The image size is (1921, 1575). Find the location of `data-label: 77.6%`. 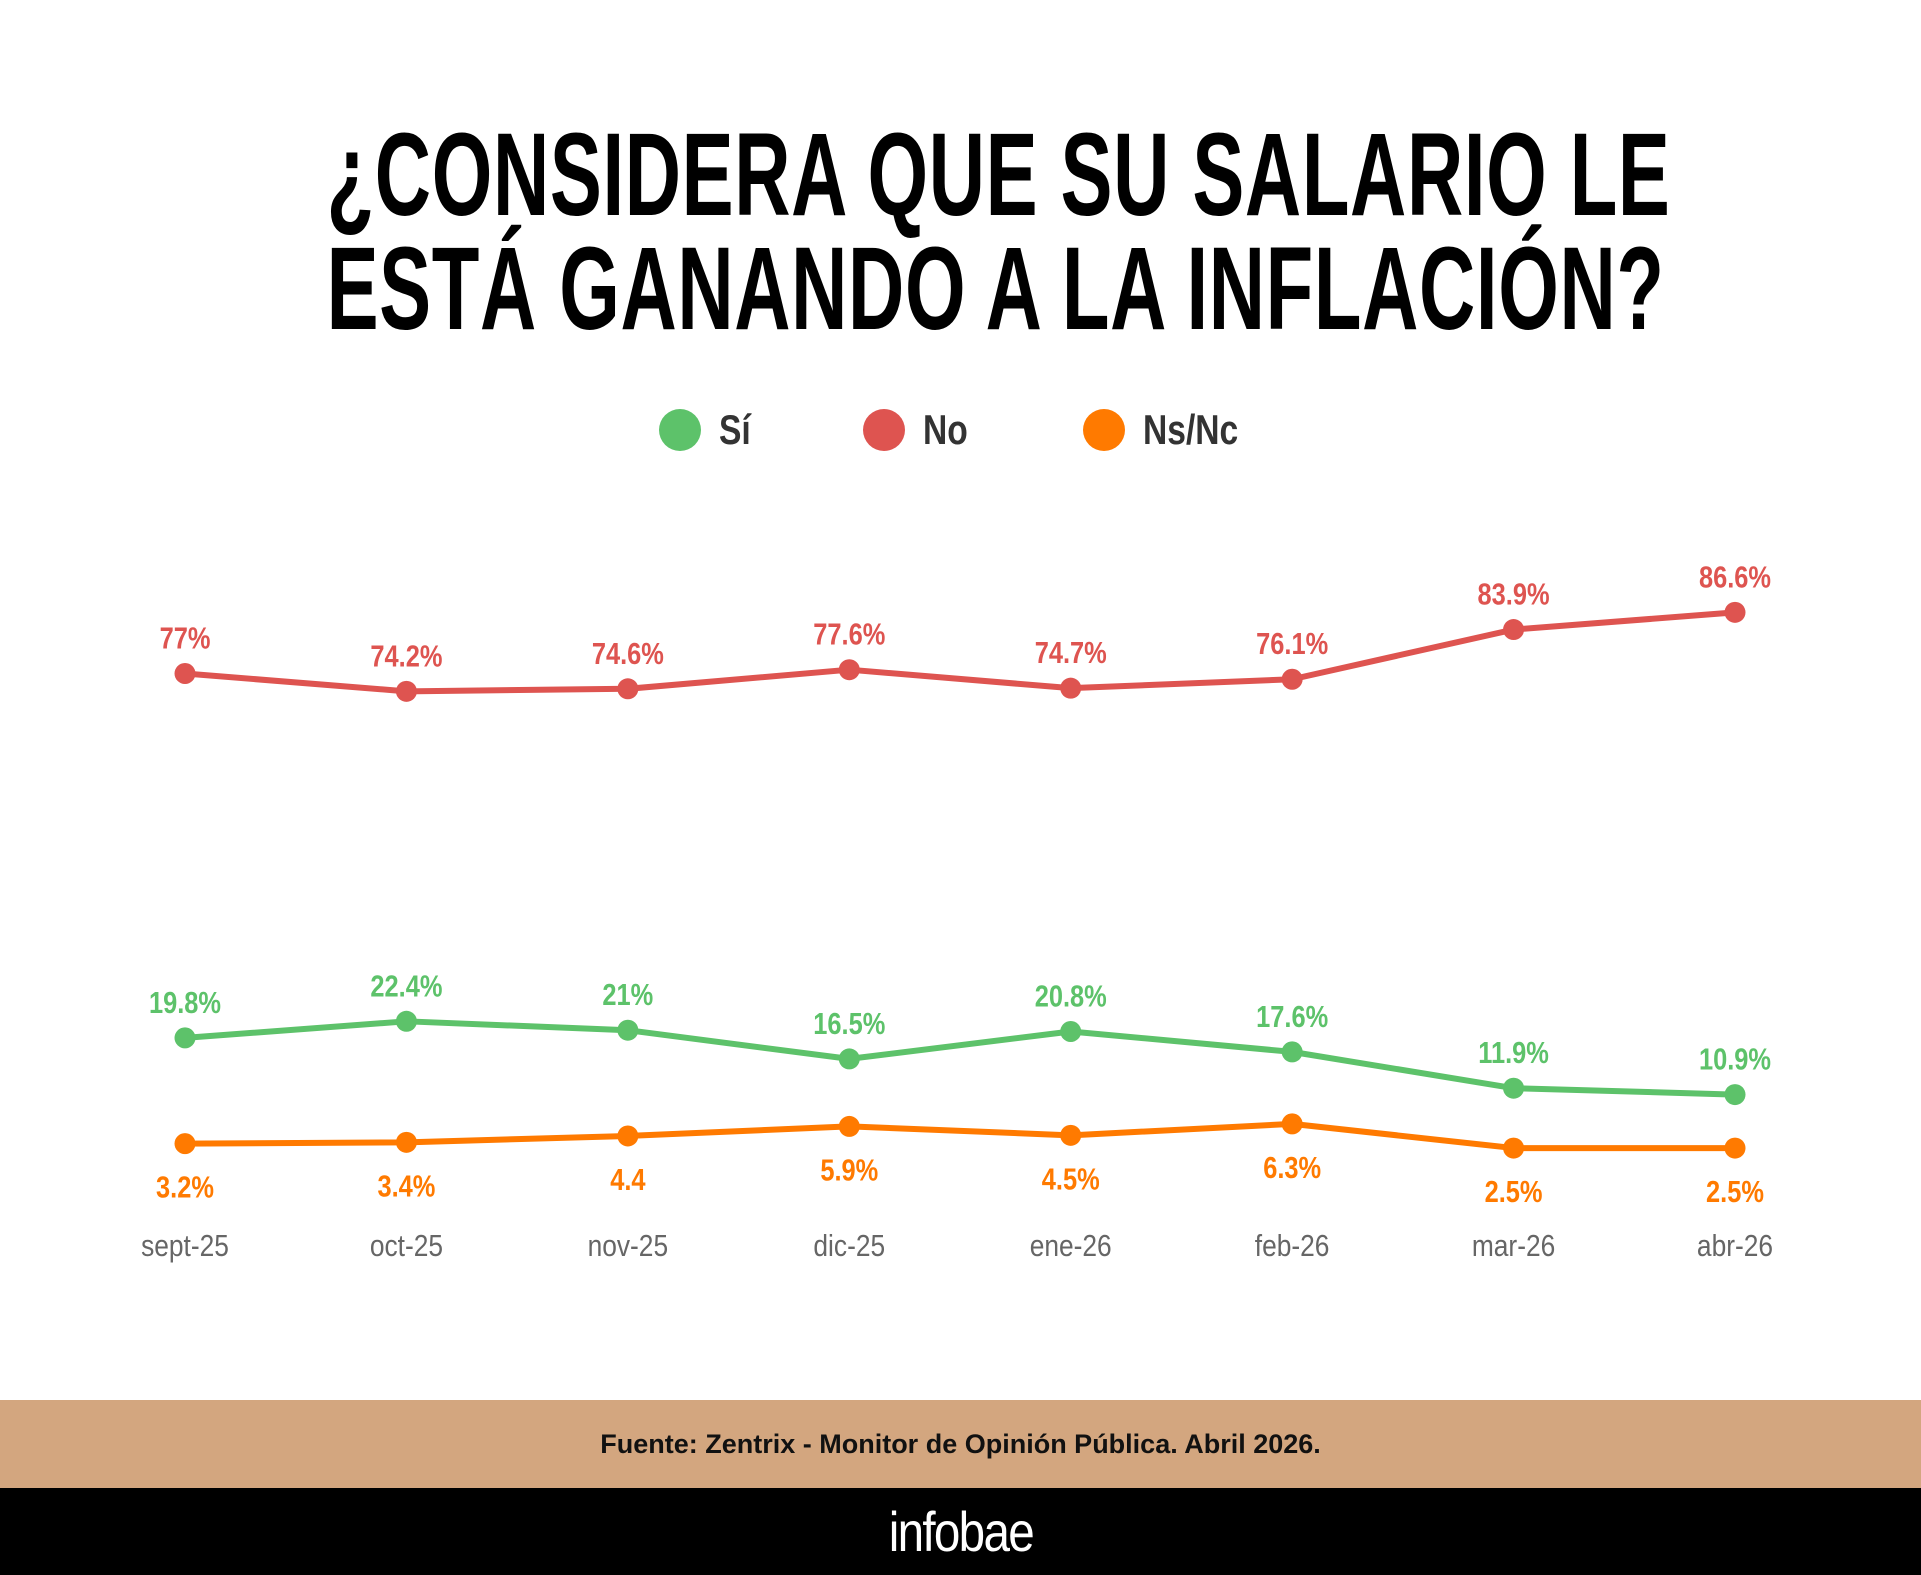

data-label: 77.6% is located at coordinates (849, 634).